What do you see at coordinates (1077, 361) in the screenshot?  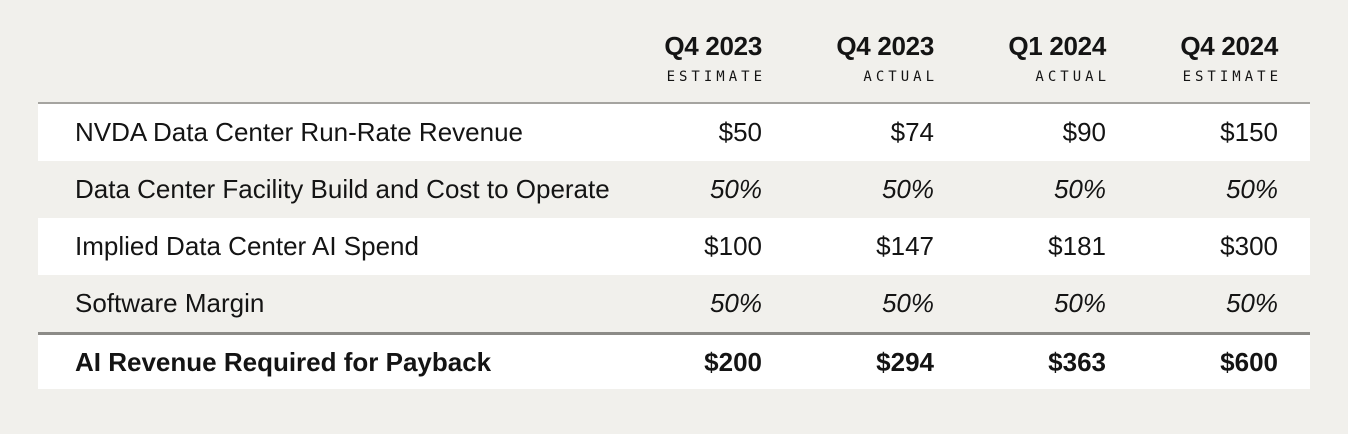 I see `value-cell: $363` at bounding box center [1077, 361].